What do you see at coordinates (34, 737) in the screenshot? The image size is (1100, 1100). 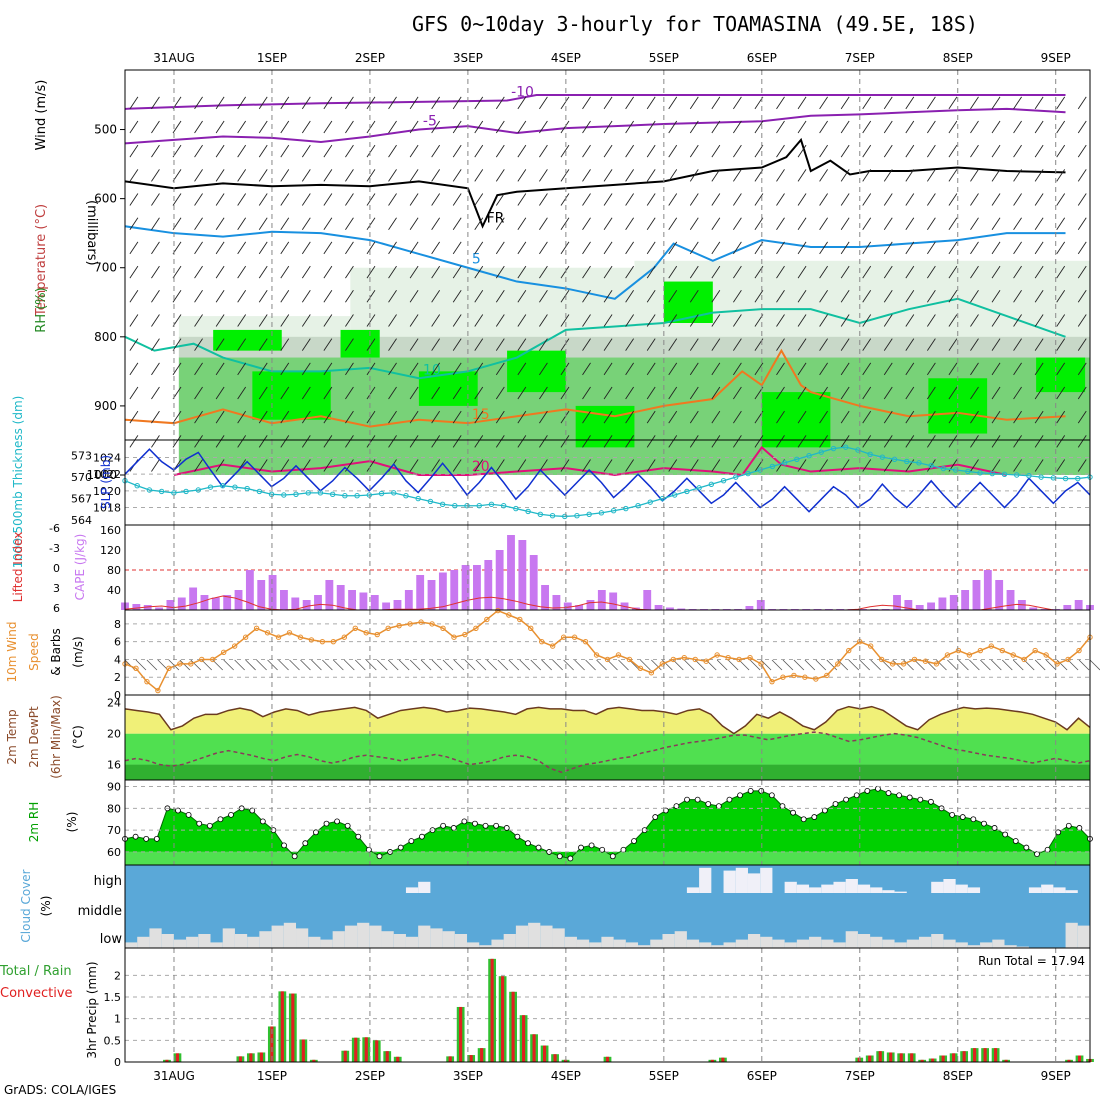 I see `temp-label-line2: 2m DewPt` at bounding box center [34, 737].